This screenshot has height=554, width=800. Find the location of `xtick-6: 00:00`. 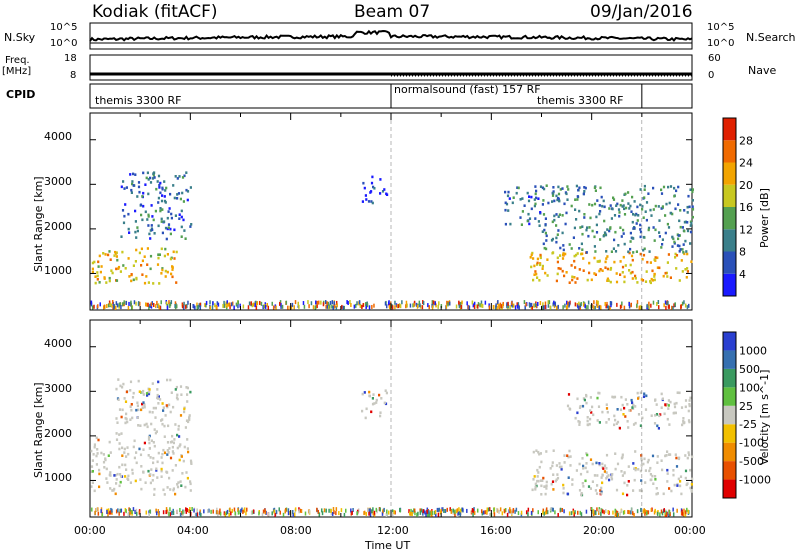

xtick-6: 00:00 is located at coordinates (690, 530).